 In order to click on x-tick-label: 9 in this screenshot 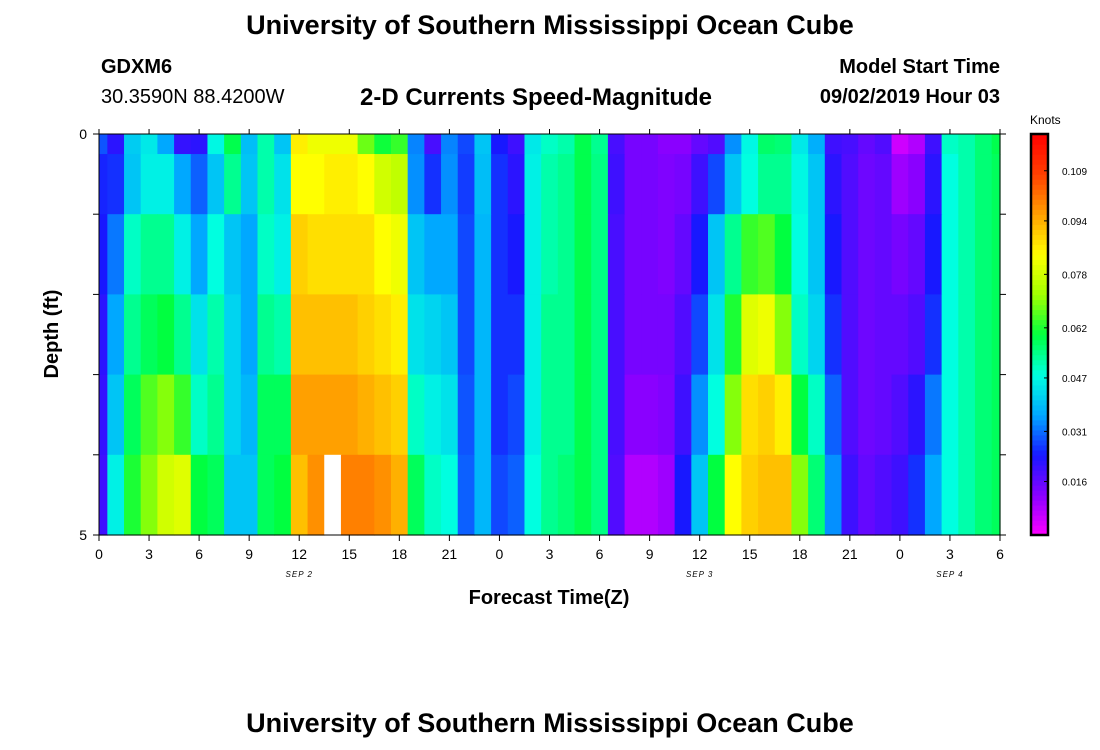, I will do `click(249, 554)`.